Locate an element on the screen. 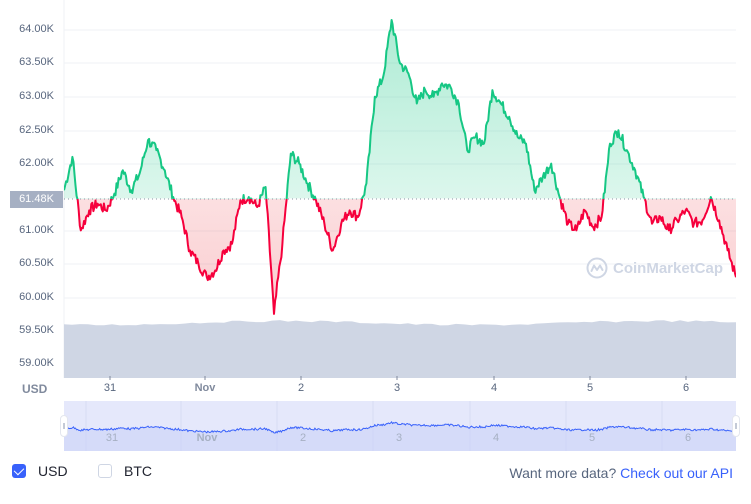 This screenshot has width=751, height=504. watermark-text: CoinMarketCap is located at coordinates (668, 268).